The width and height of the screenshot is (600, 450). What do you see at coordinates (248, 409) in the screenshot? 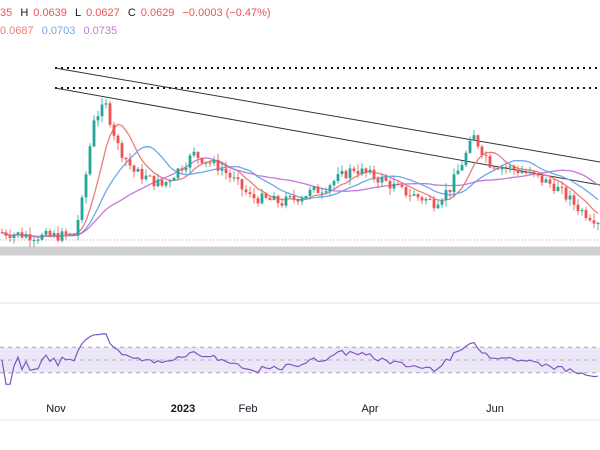
I see `time-axis-label: Feb` at bounding box center [248, 409].